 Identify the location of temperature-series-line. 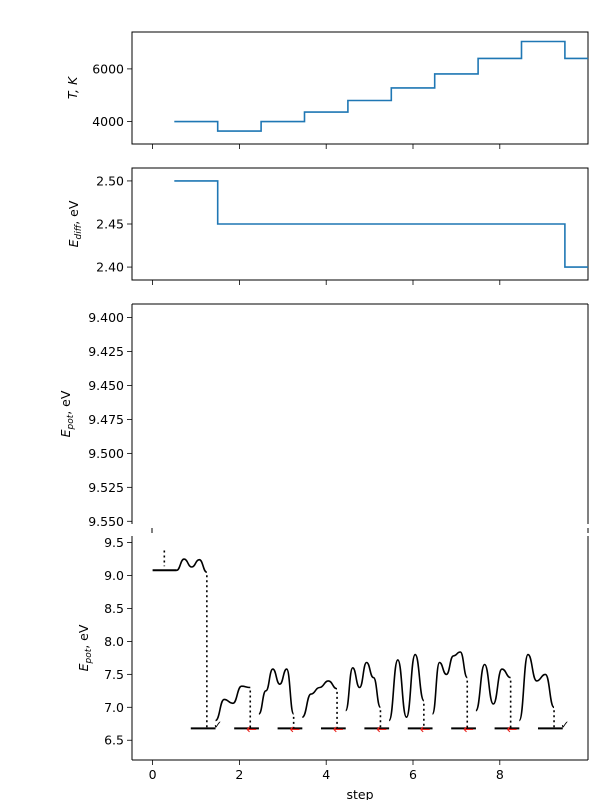
(381, 86).